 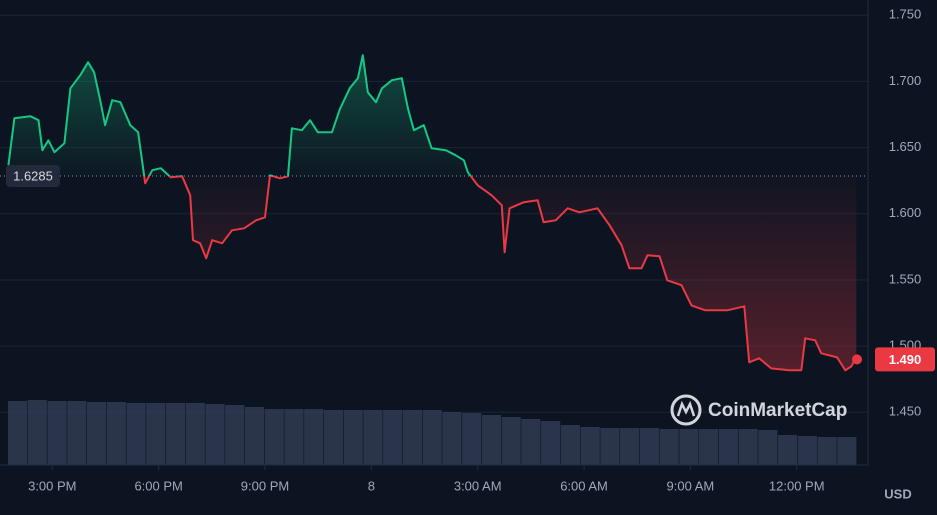 I want to click on x-tick-label: 9:00 PM, so click(x=265, y=485).